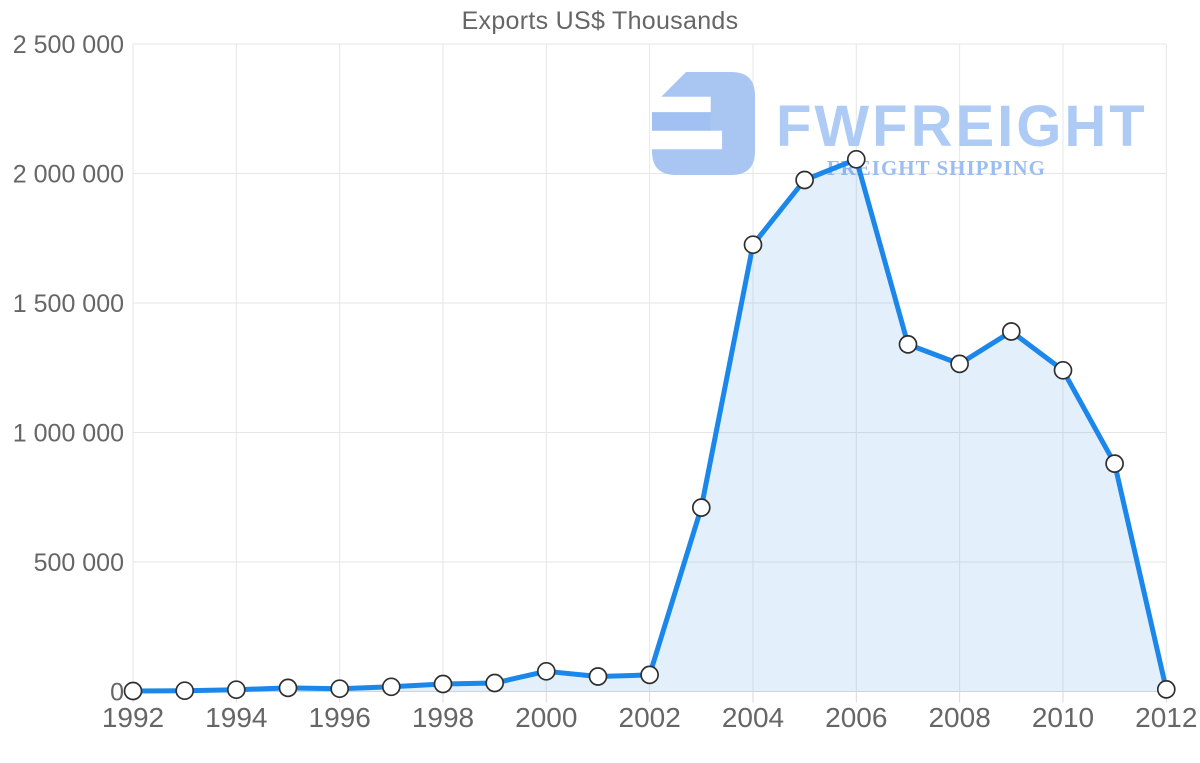  Describe the element at coordinates (1063, 717) in the screenshot. I see `x-axis-tick-label: 2010` at that location.